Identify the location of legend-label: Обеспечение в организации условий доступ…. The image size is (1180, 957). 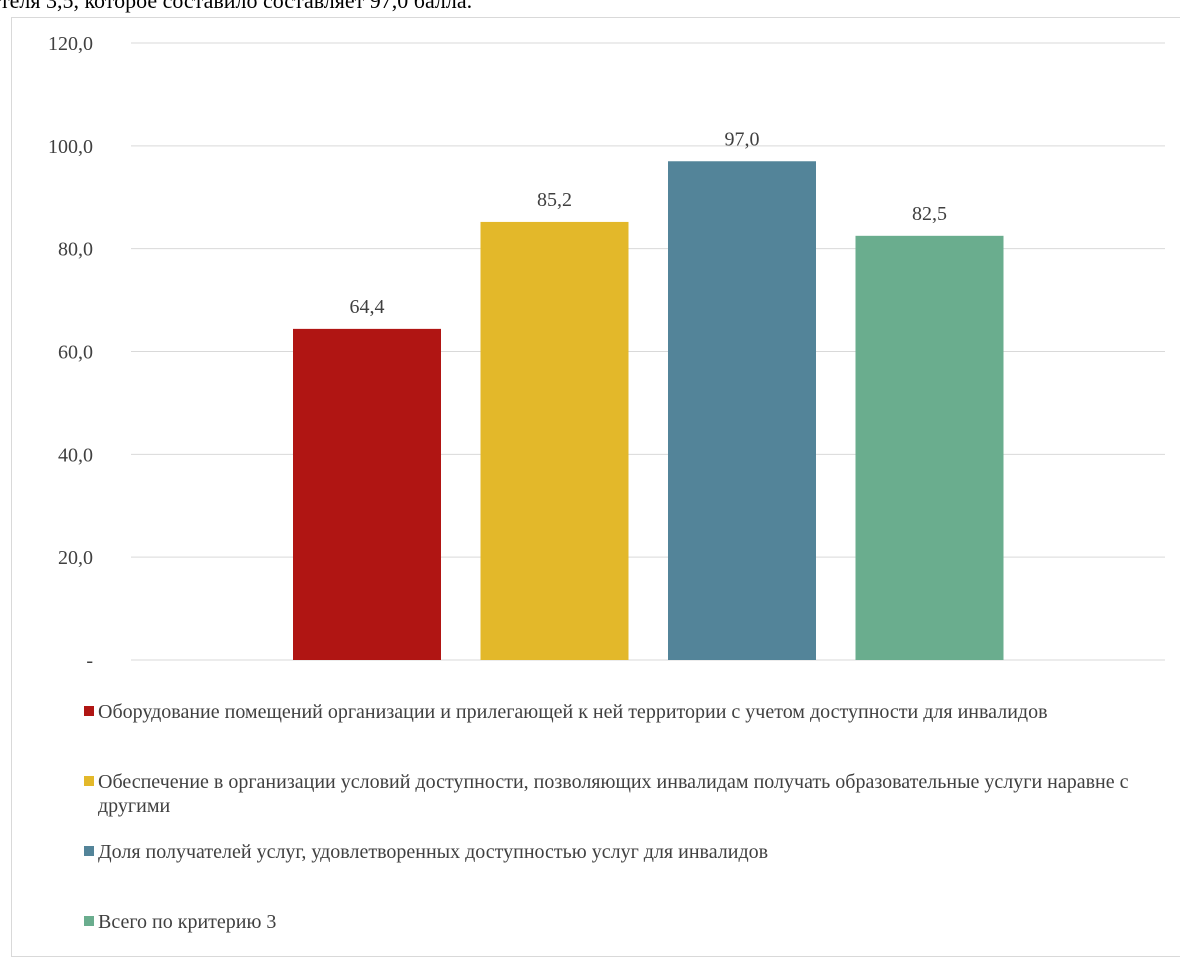
(613, 794).